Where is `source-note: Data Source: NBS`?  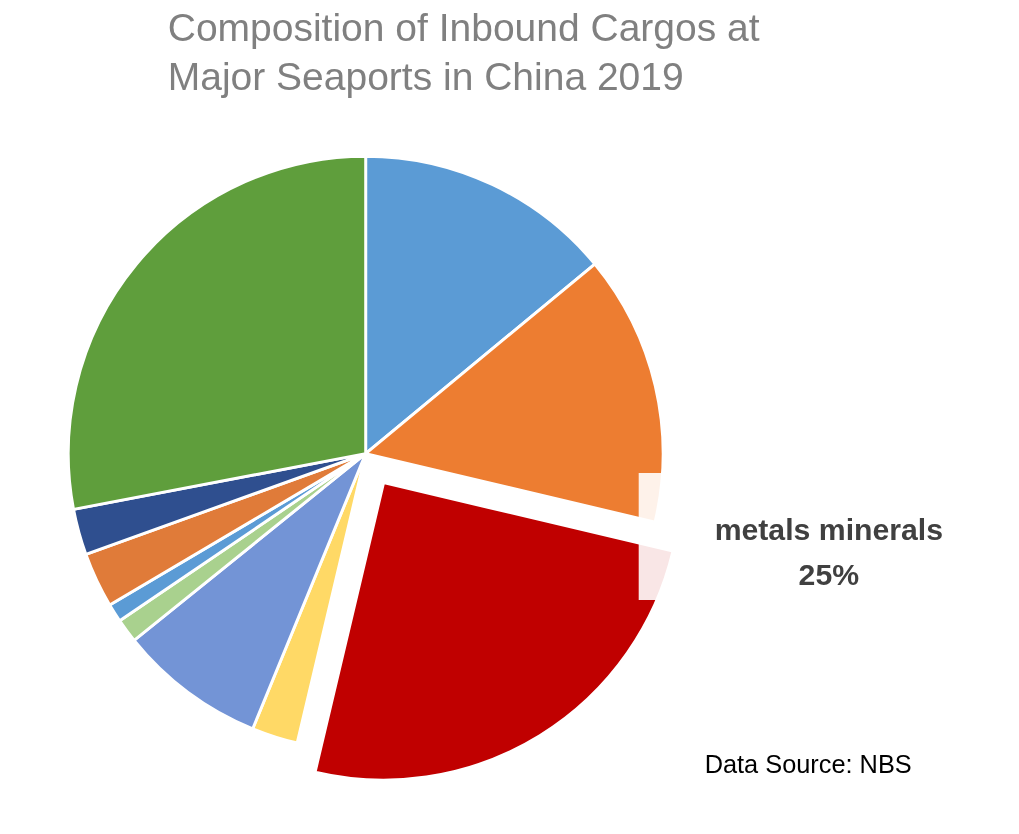 source-note: Data Source: NBS is located at coordinates (808, 764).